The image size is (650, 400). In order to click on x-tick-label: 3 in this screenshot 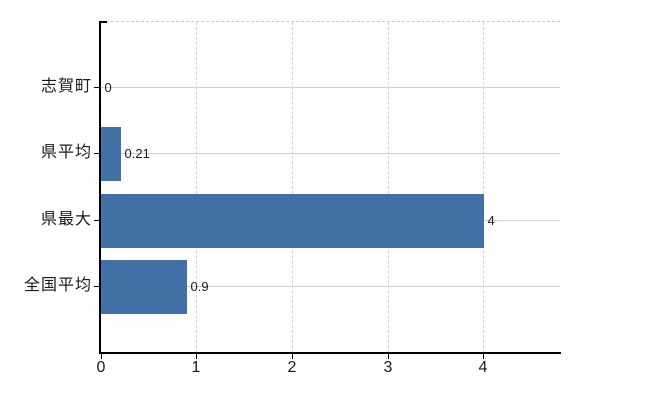, I will do `click(388, 367)`.